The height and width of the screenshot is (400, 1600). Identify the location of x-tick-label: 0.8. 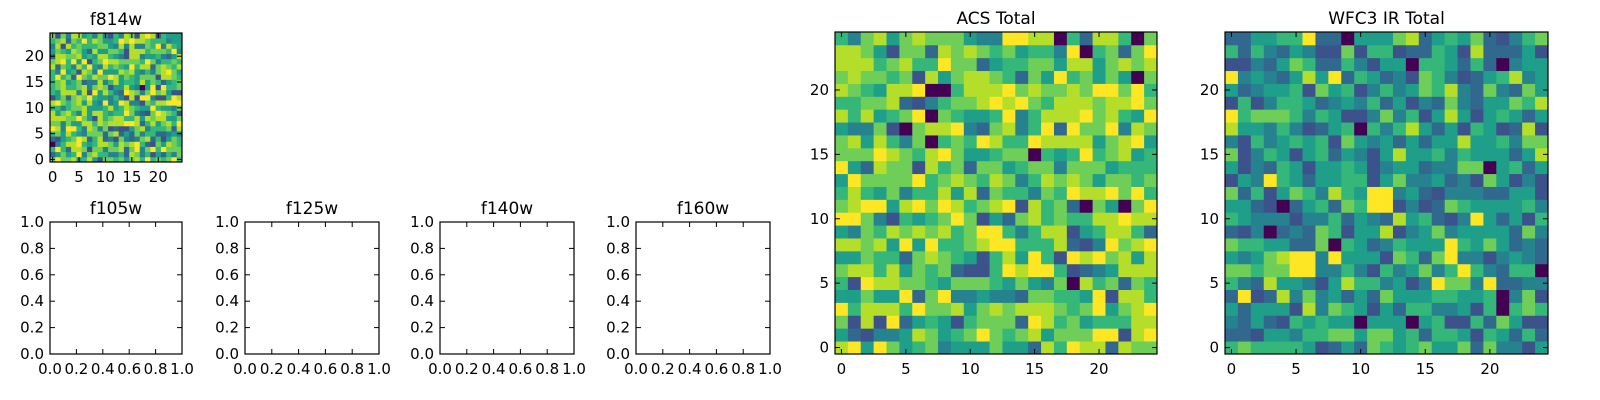
(547, 369).